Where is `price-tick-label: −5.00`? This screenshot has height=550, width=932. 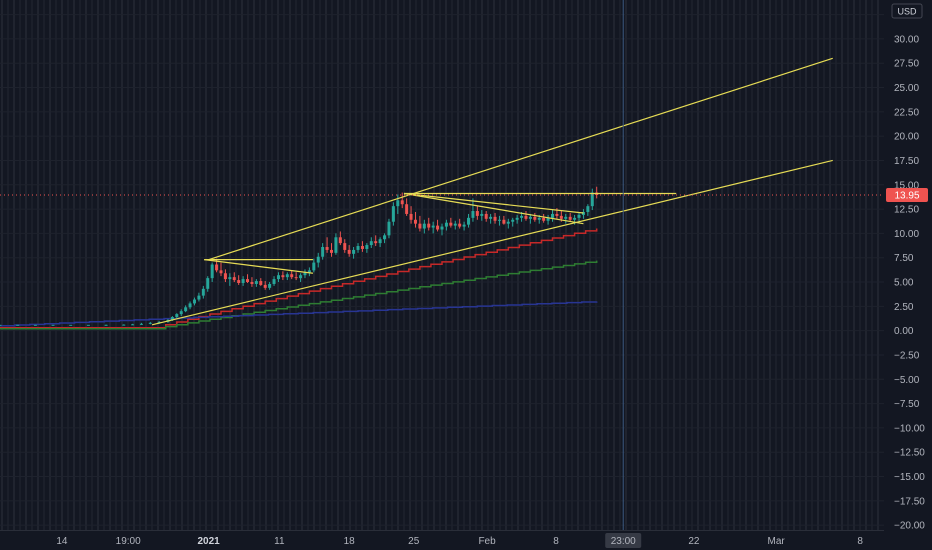 price-tick-label: −5.00 is located at coordinates (907, 380).